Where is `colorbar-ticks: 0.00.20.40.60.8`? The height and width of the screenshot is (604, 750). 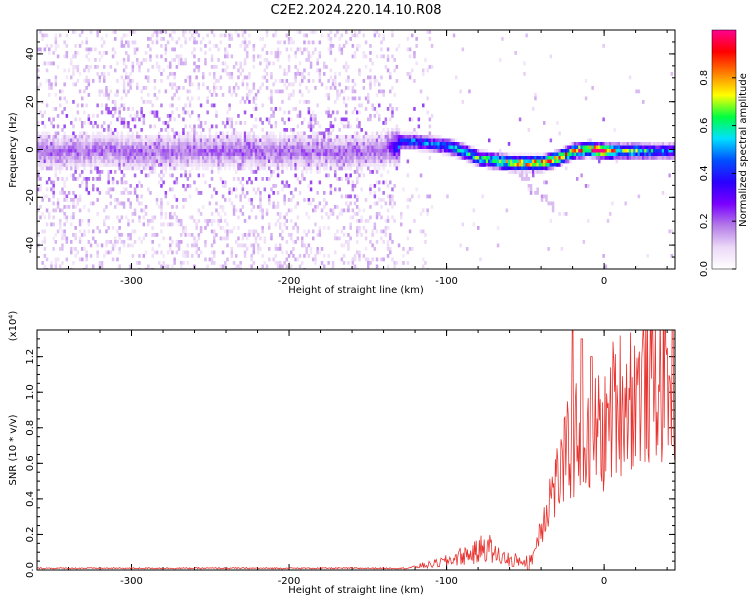
colorbar-ticks: 0.00.20.40.60.8 is located at coordinates (717, 173).